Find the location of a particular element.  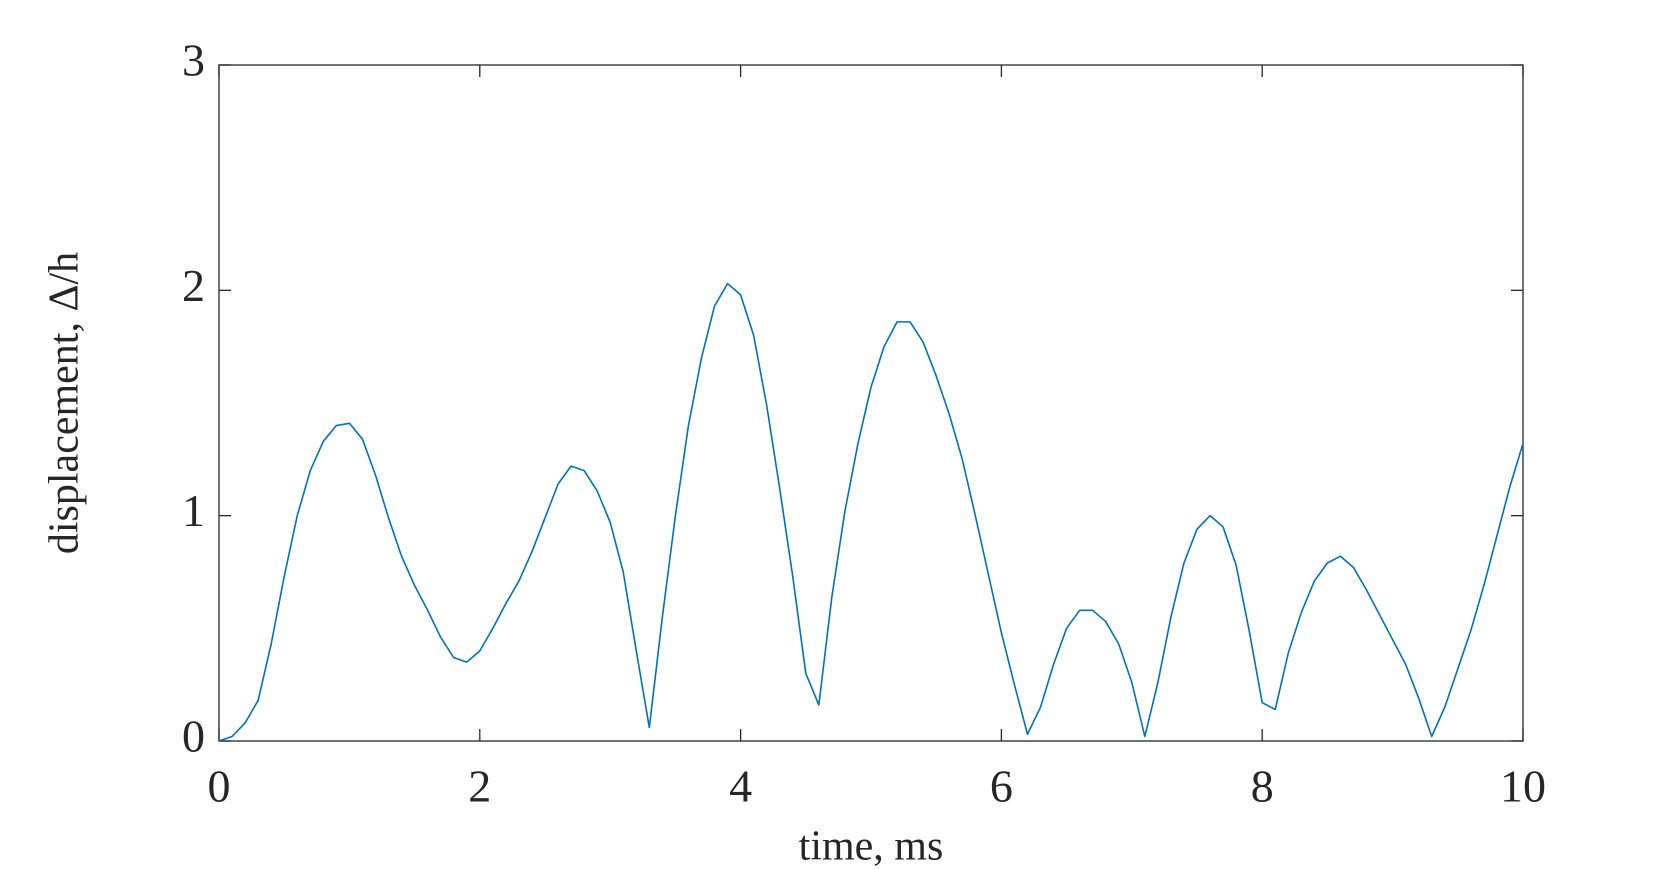

x-tick-label: 0 is located at coordinates (219, 786).